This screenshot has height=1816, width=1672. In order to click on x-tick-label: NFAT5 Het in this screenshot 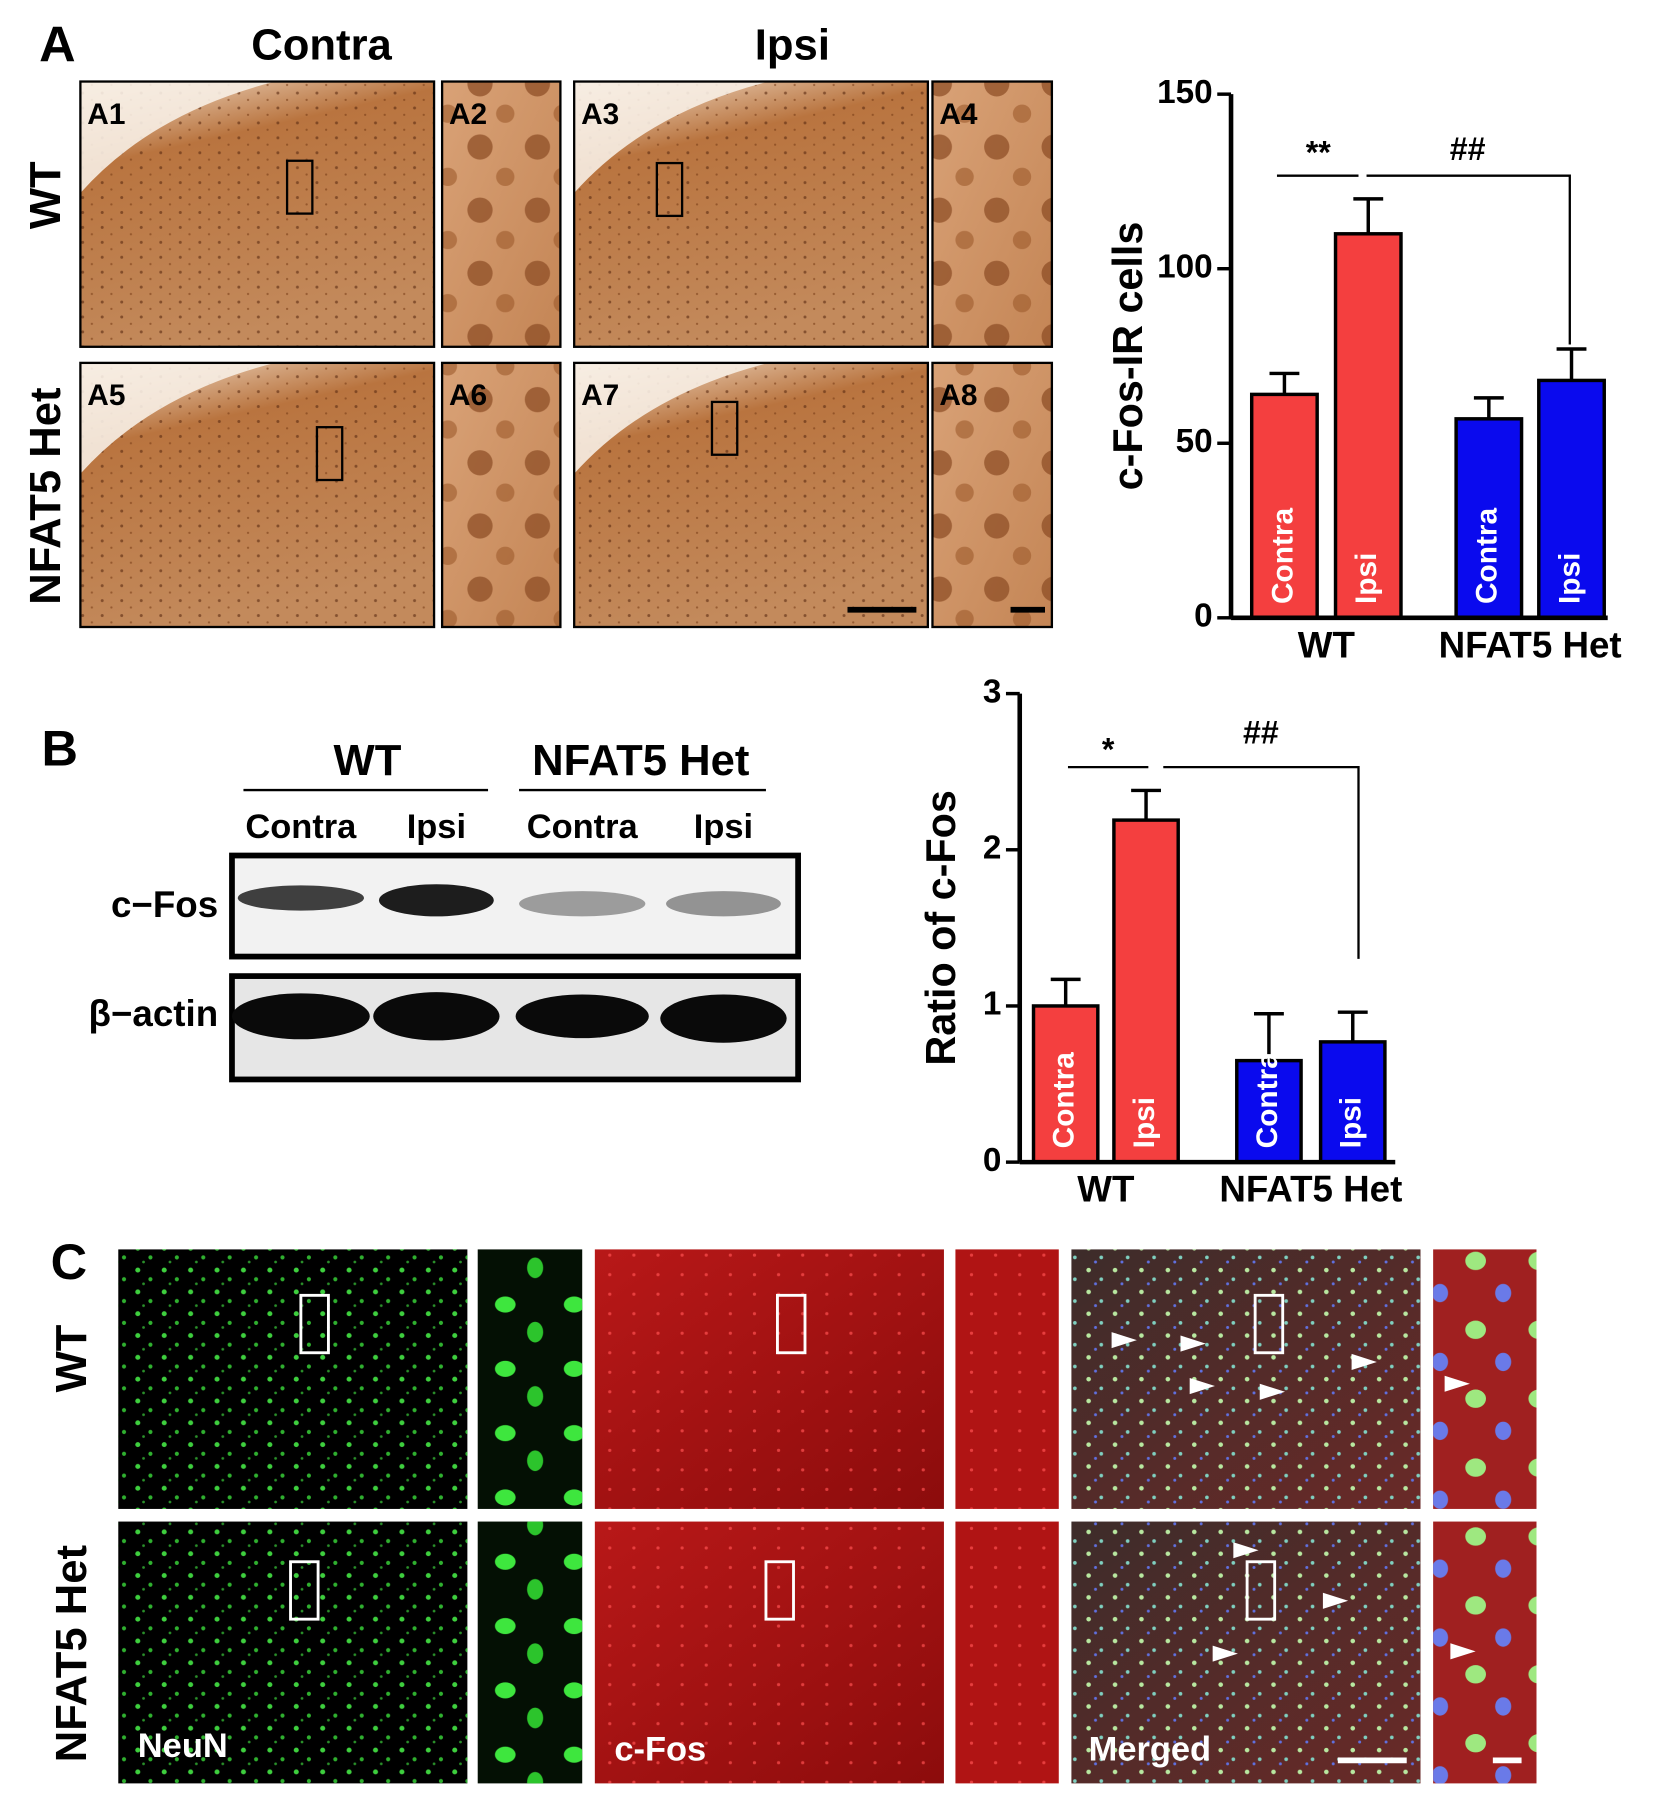, I will do `click(1310, 1189)`.